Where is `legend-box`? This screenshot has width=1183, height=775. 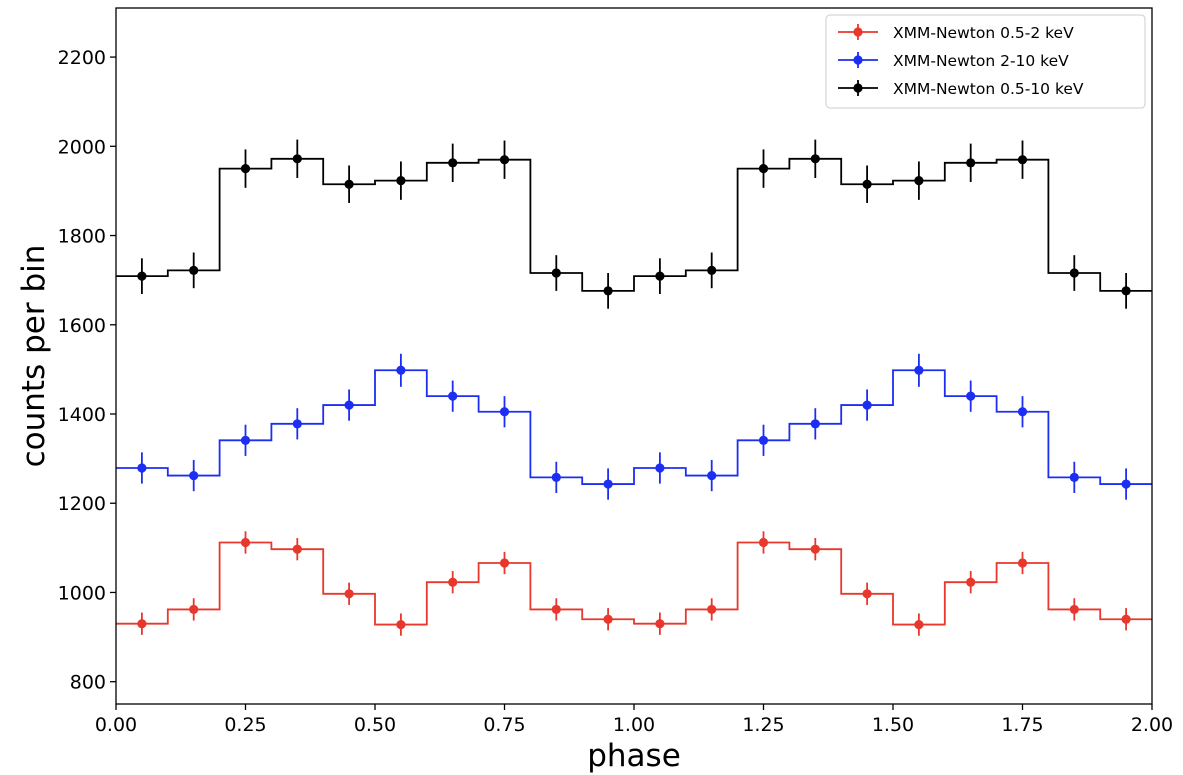
legend-box is located at coordinates (985, 61).